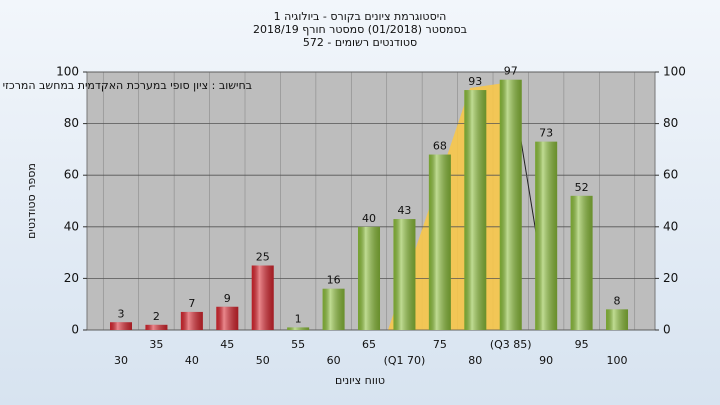 This screenshot has height=405, width=720. What do you see at coordinates (369, 218) in the screenshot?
I see `value-label: 40` at bounding box center [369, 218].